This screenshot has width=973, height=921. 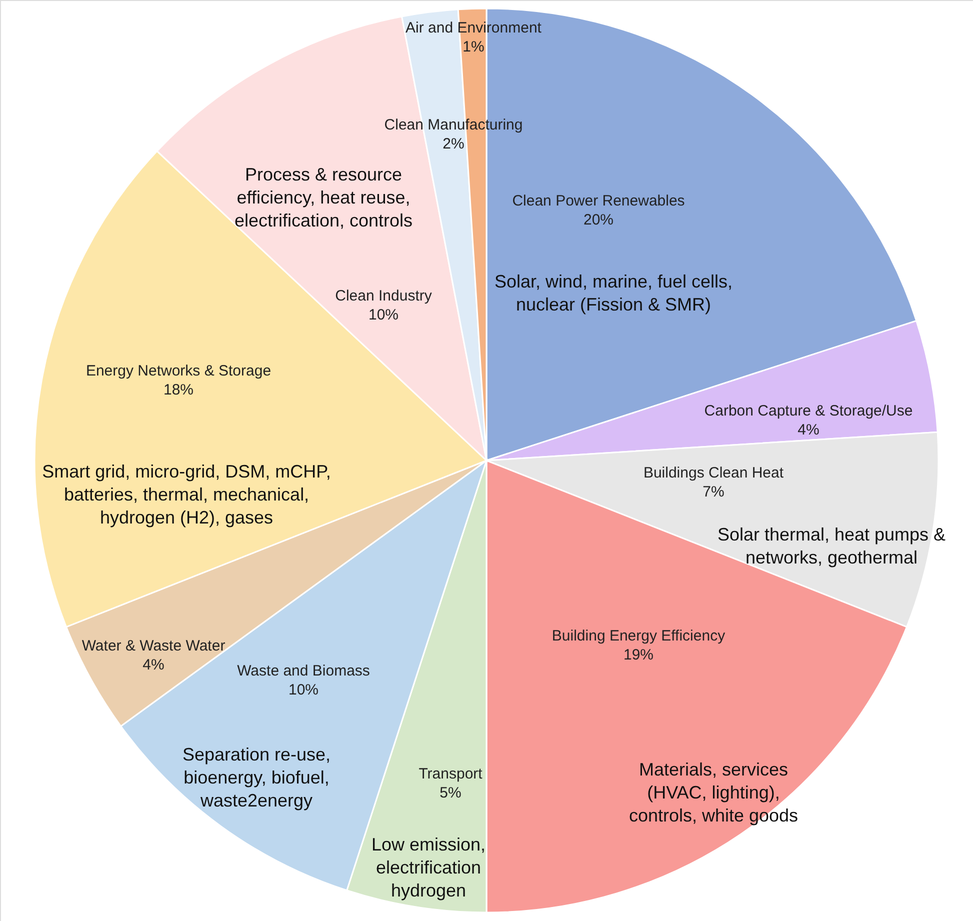 I want to click on slice-label: Water & Waste Water, so click(x=154, y=646).